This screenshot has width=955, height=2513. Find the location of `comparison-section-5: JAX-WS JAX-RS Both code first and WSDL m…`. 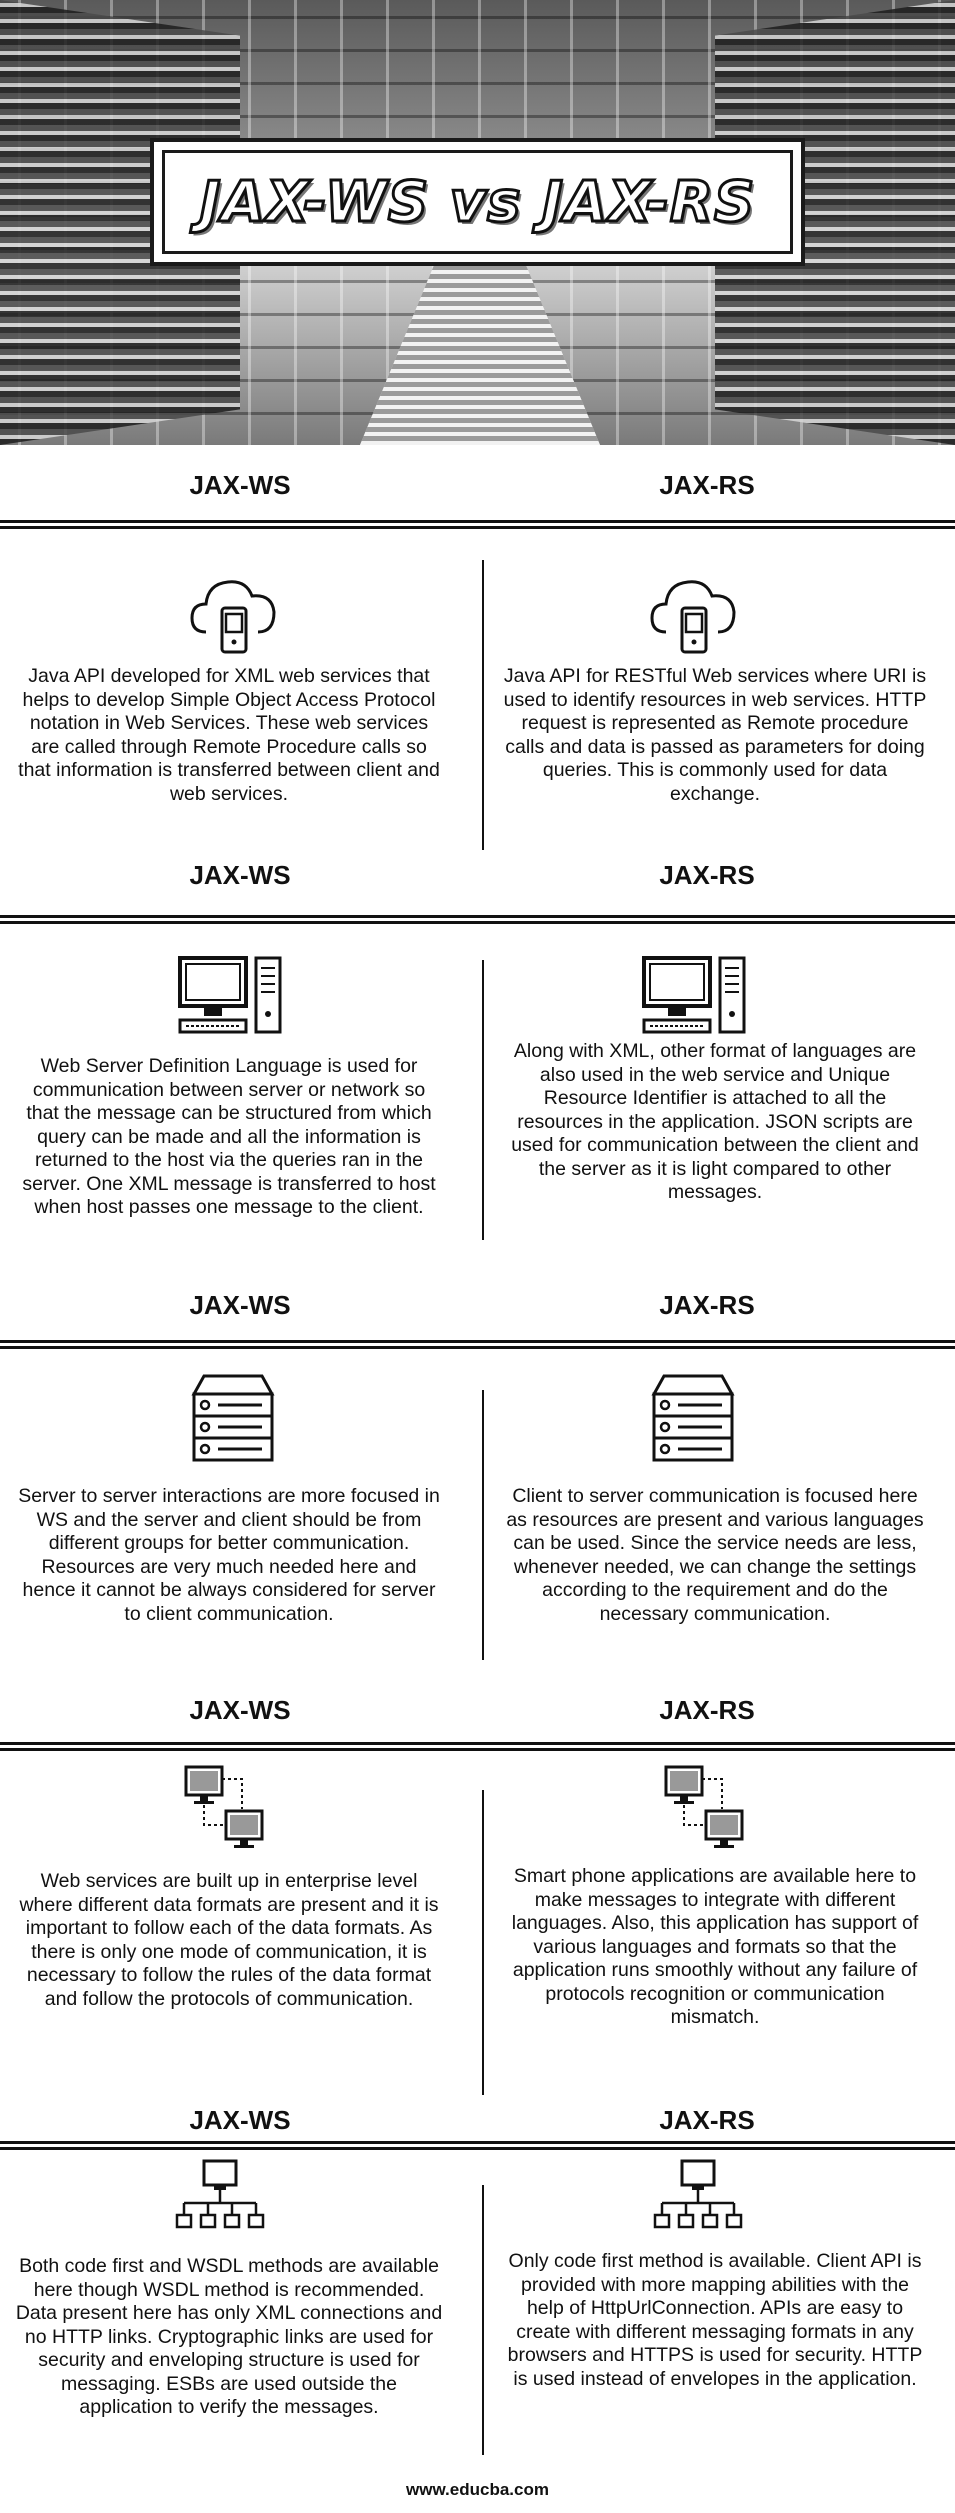

comparison-section-5: JAX-WS JAX-RS Both code first and WSDL m… is located at coordinates (477, 2290).